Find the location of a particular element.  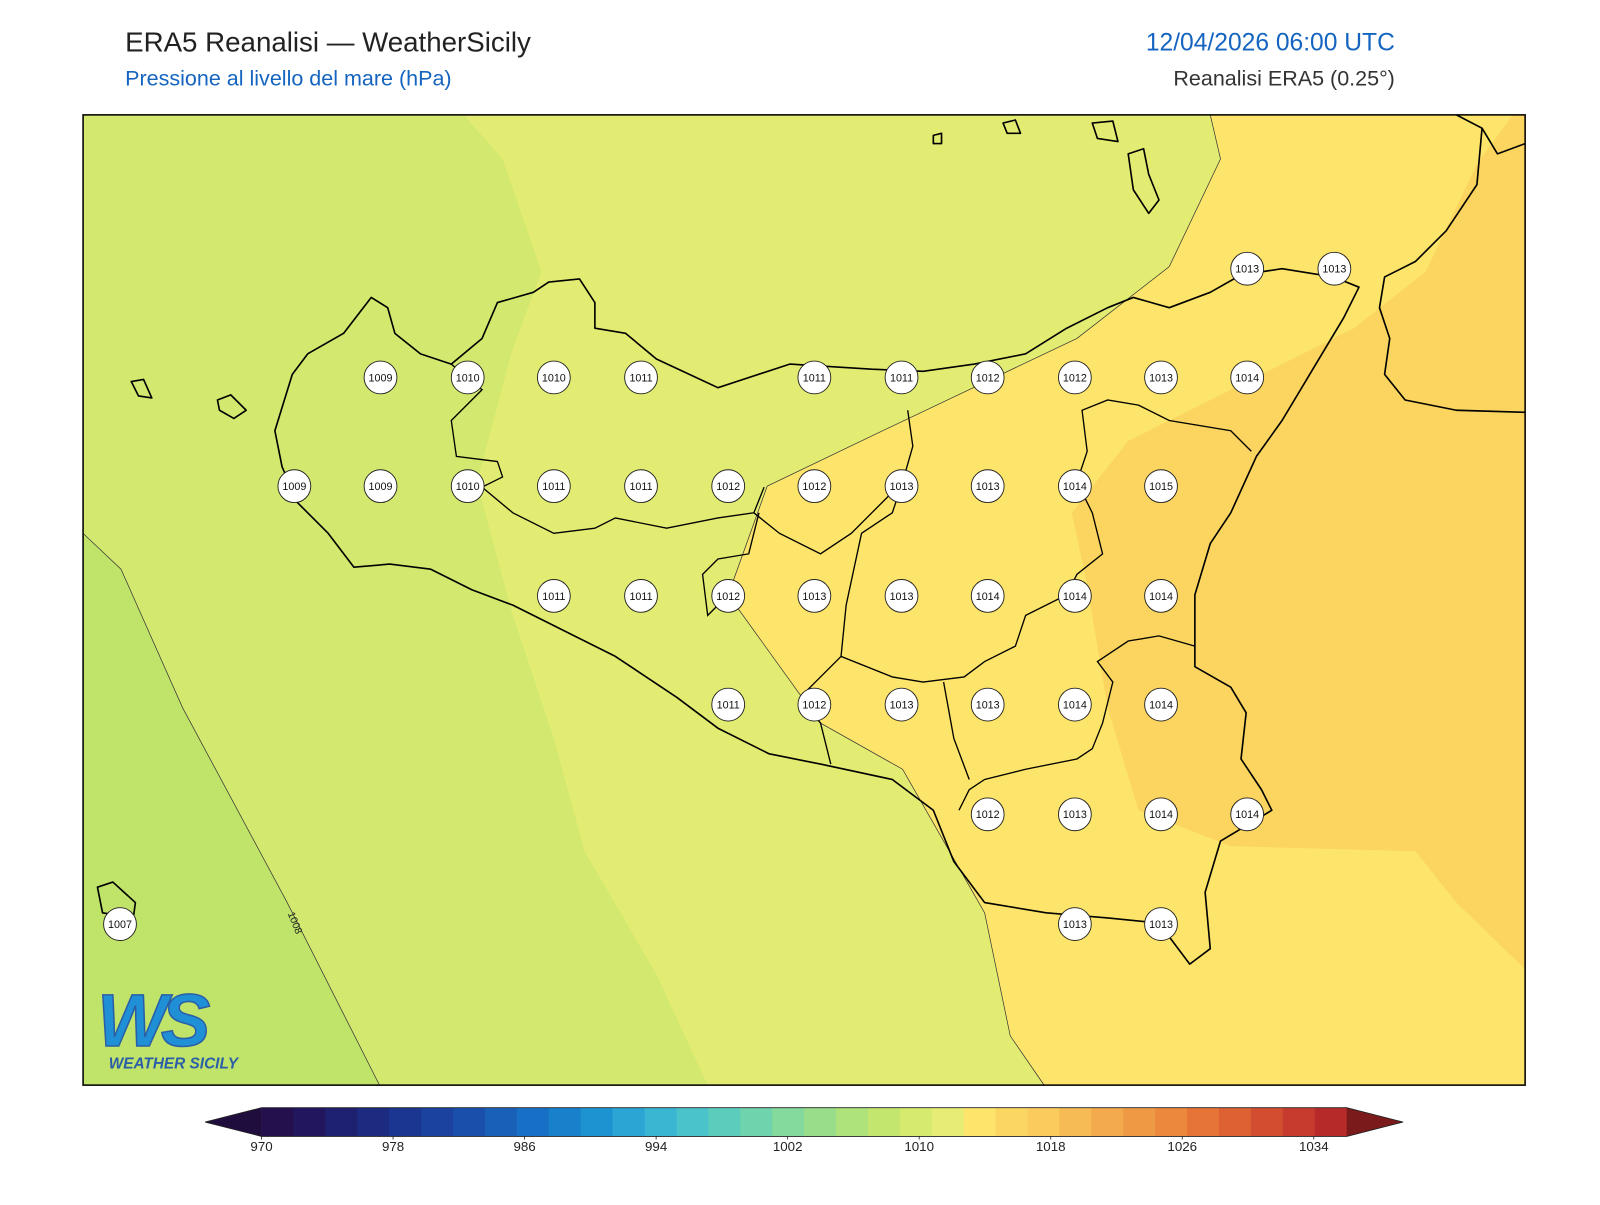

colorbar-tick-label: 994 is located at coordinates (656, 1146).